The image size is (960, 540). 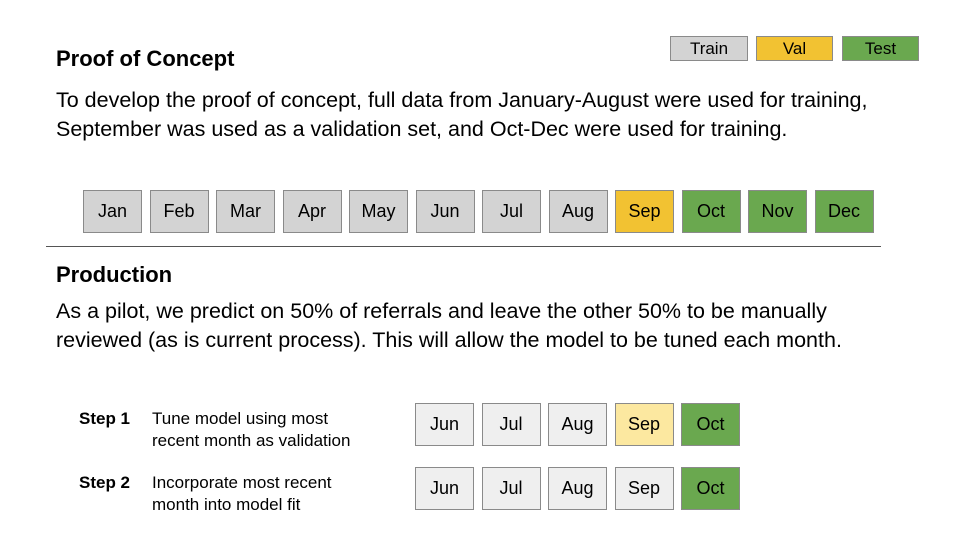 I want to click on step-2-desc-line-2: month into model fit, so click(x=226, y=504).